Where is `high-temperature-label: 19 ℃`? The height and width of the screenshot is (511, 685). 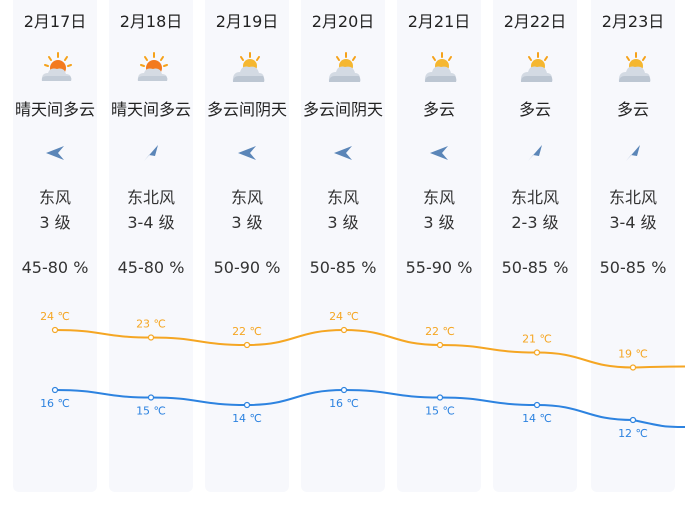
high-temperature-label: 19 ℃ is located at coordinates (633, 354).